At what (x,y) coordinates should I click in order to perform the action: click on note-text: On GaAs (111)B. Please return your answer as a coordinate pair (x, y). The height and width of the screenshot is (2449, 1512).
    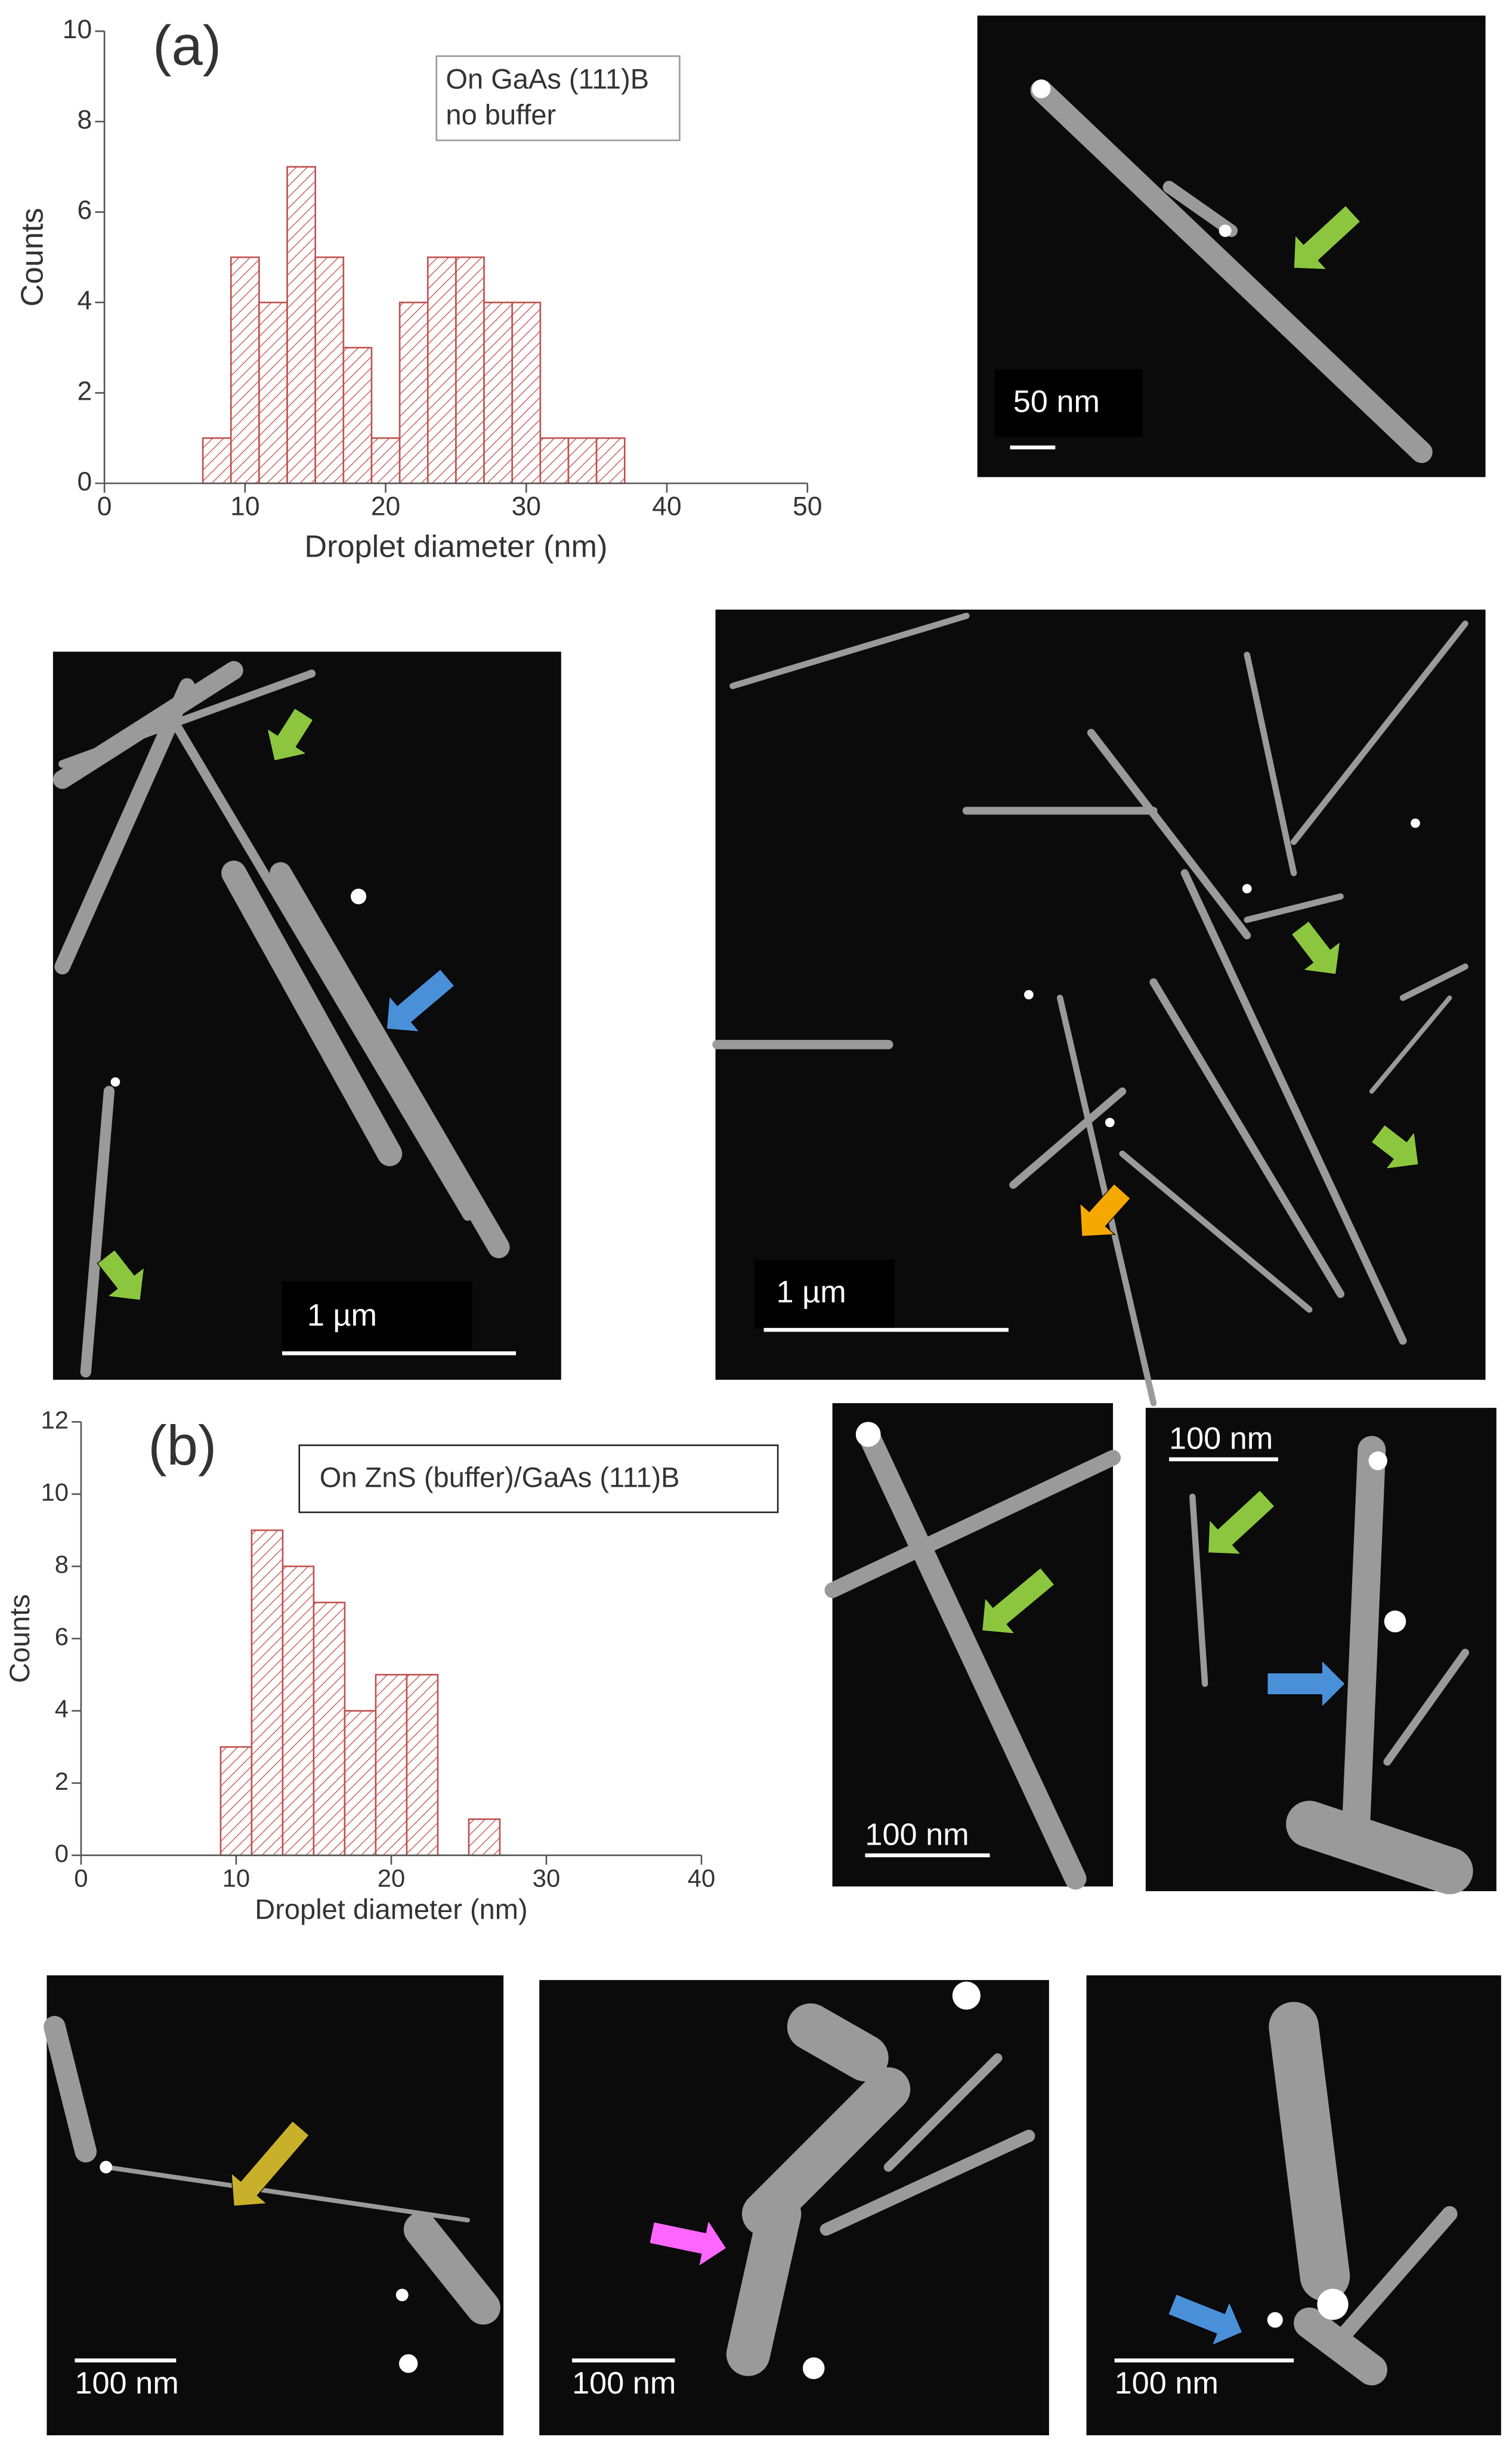
    Looking at the image, I should click on (547, 78).